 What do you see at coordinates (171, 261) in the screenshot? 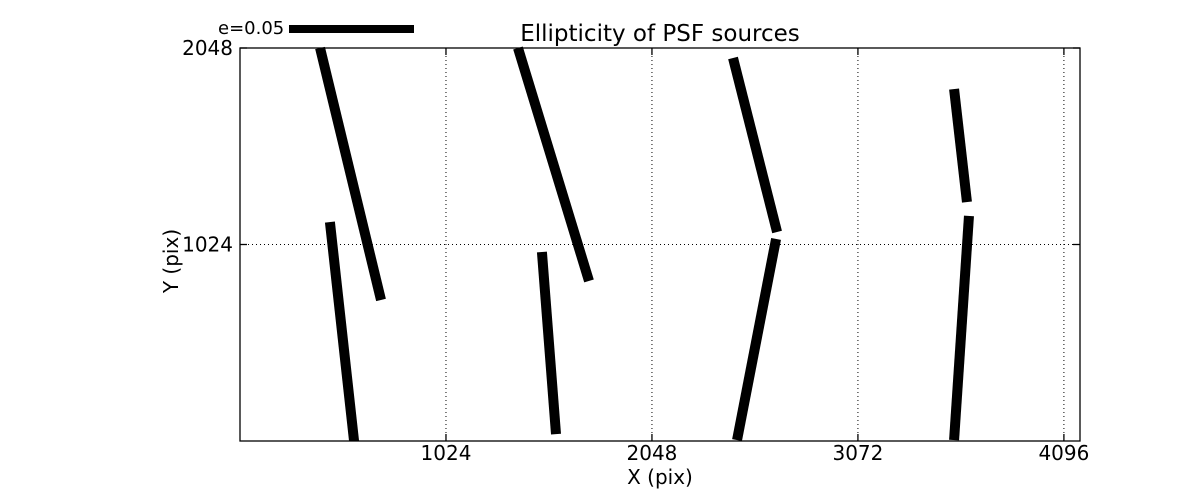
I see `y-axis-label: Y (pix)` at bounding box center [171, 261].